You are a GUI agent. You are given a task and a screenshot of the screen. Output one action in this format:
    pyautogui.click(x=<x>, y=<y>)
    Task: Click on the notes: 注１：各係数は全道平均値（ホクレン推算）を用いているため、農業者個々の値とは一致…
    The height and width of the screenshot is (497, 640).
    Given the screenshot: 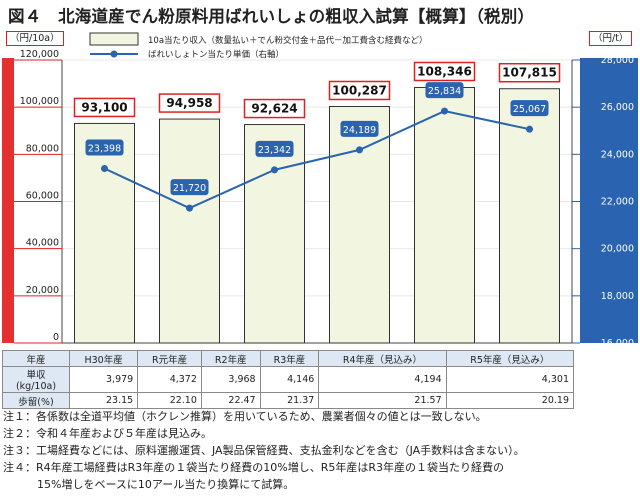 What is the action you would take?
    pyautogui.click(x=264, y=450)
    